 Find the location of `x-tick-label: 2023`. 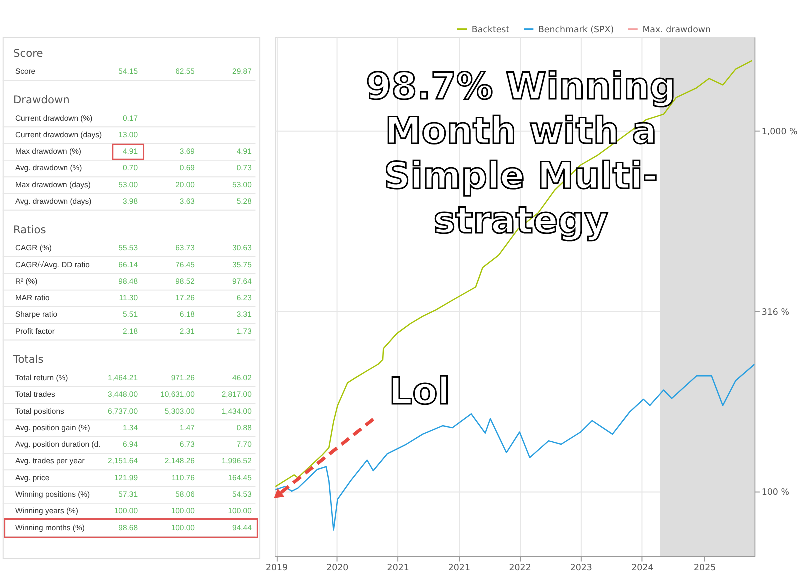

x-tick-label: 2023 is located at coordinates (581, 568).